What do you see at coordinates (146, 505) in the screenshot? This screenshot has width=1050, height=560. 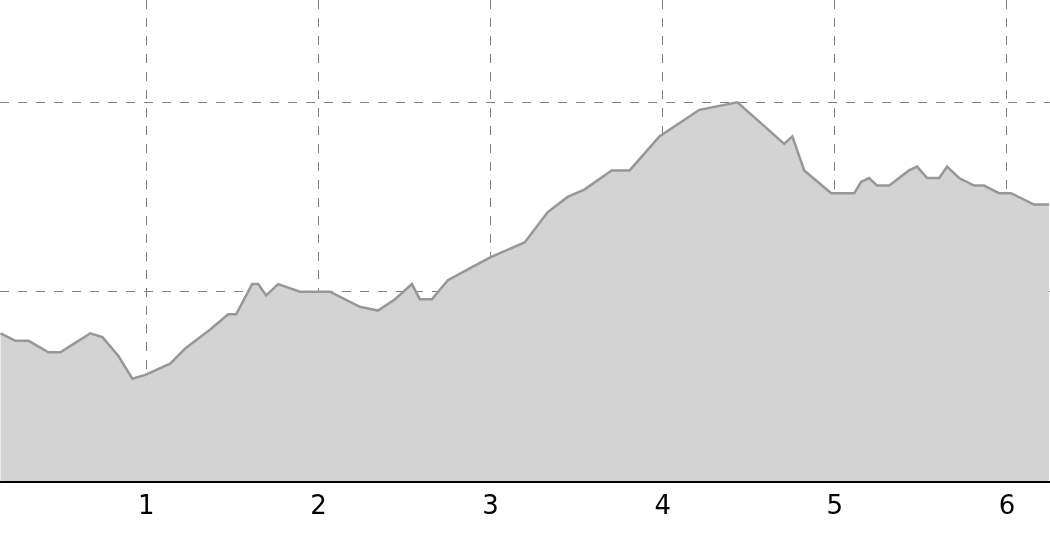 I see `x-tick-label: 1` at bounding box center [146, 505].